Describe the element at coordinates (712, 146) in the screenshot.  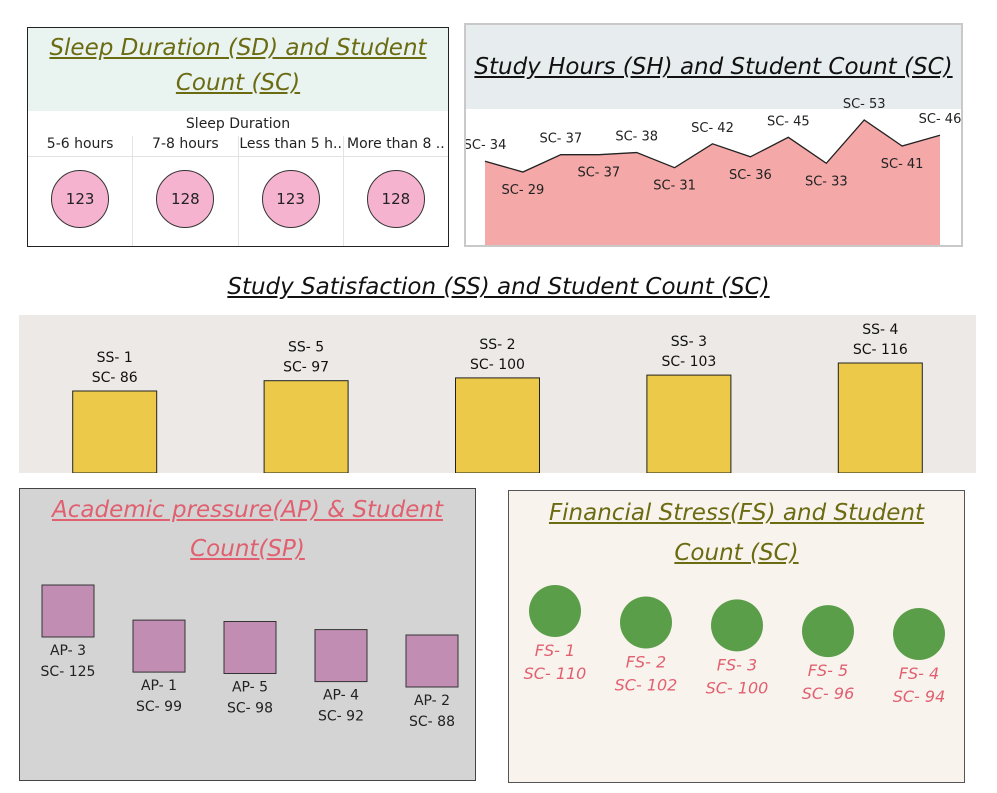
I see `hours-line` at that location.